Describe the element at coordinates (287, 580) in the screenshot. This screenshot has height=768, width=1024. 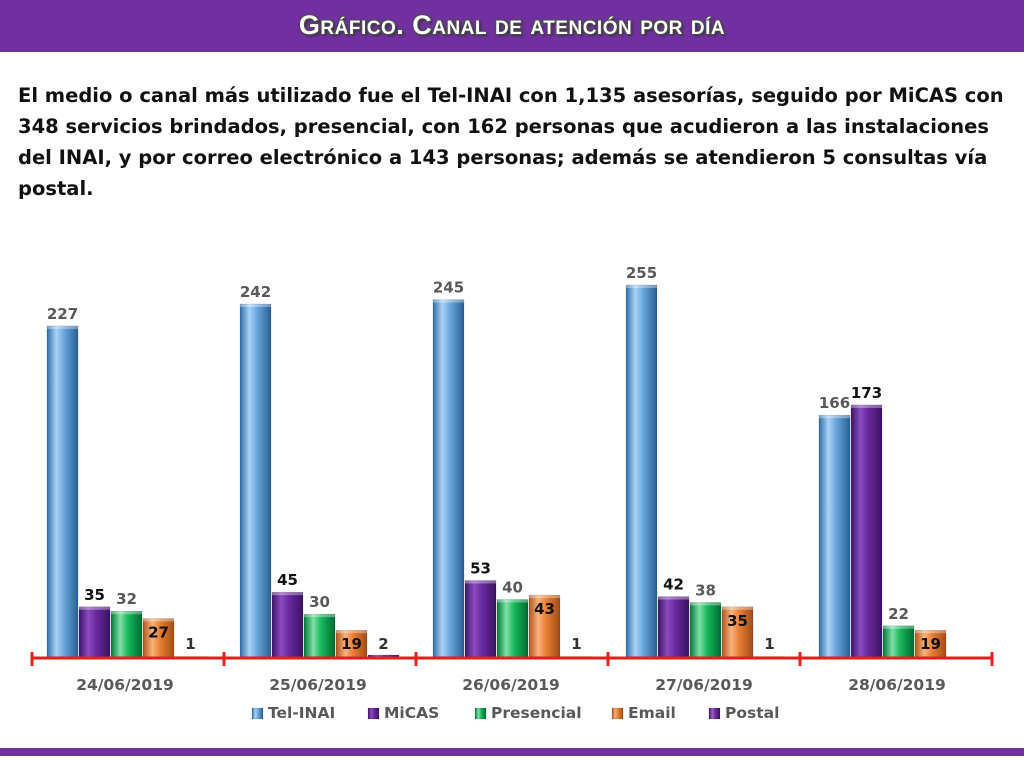
I see `data-label: 45` at that location.